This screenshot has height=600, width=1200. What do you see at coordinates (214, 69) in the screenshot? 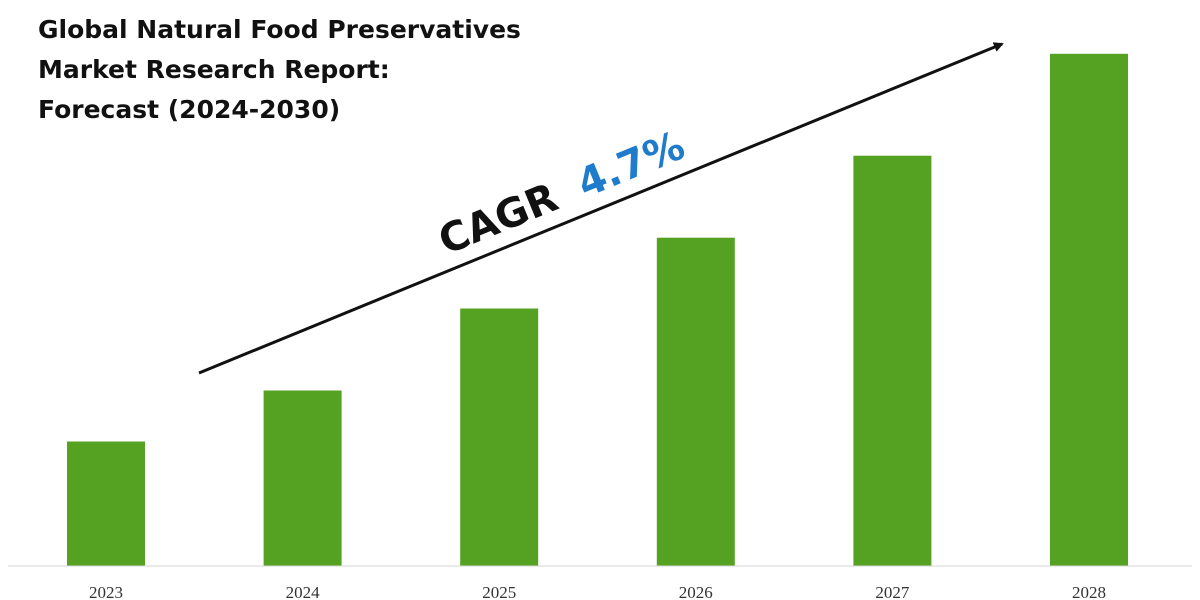
I see `title-line-2: Market Research Report:` at bounding box center [214, 69].